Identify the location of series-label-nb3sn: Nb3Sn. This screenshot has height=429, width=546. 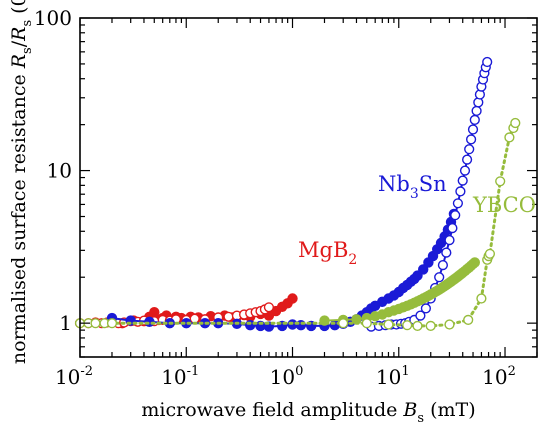
(412, 187).